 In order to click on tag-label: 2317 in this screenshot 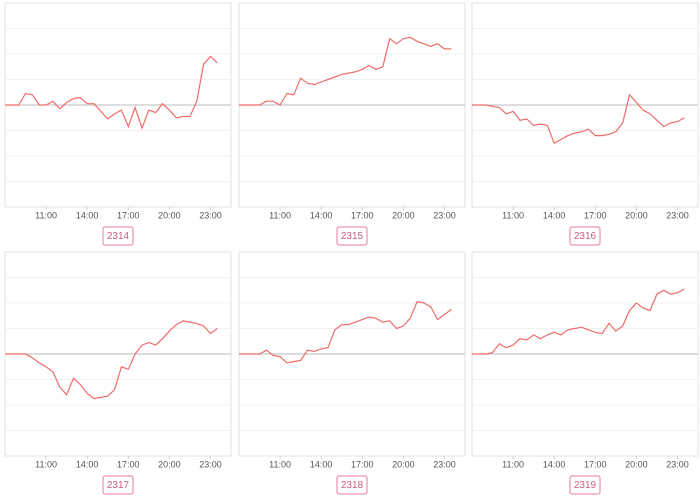, I will do `click(118, 485)`.